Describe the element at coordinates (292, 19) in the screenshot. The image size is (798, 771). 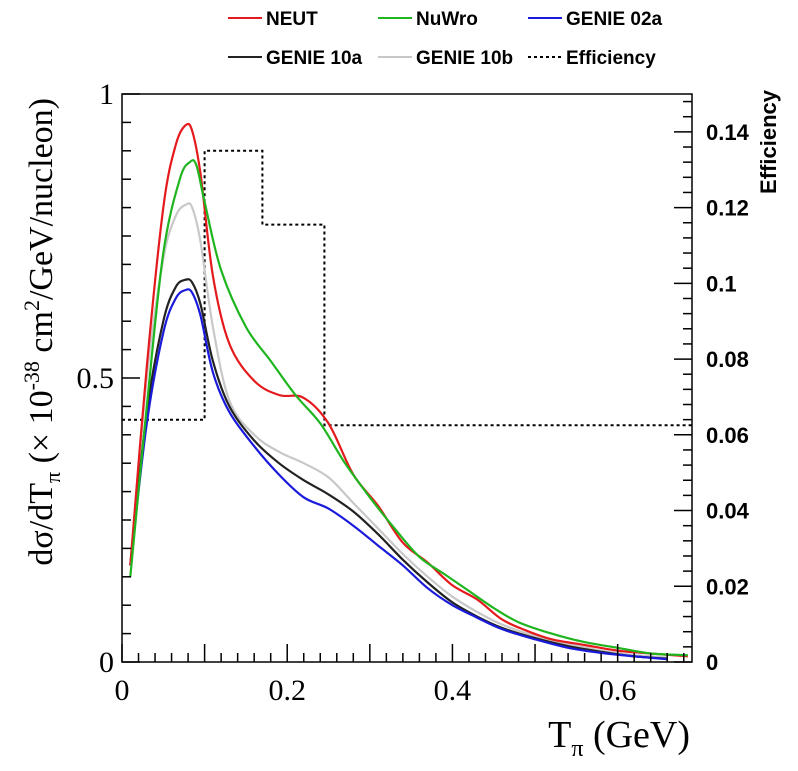
I see `legend-label-neut: NEUT` at that location.